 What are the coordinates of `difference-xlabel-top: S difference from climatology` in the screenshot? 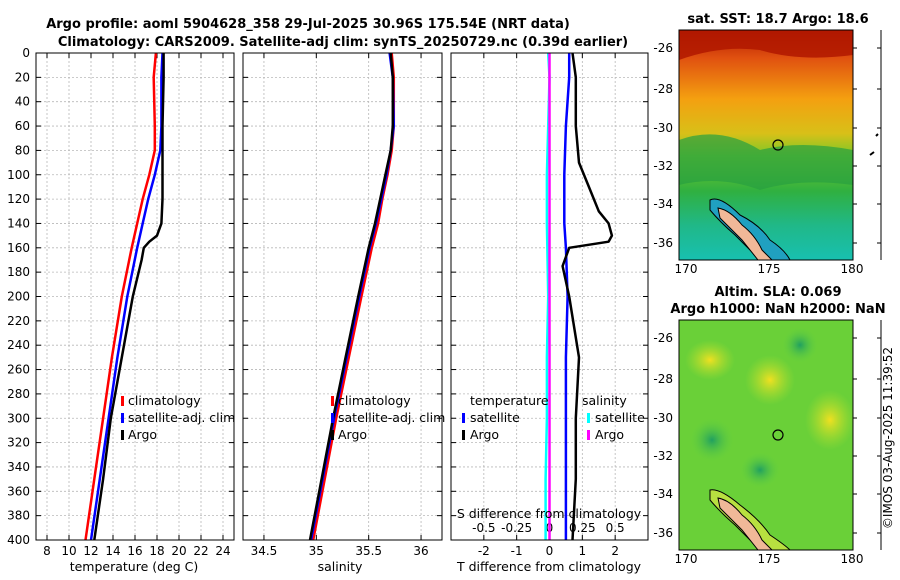 It's located at (549, 513).